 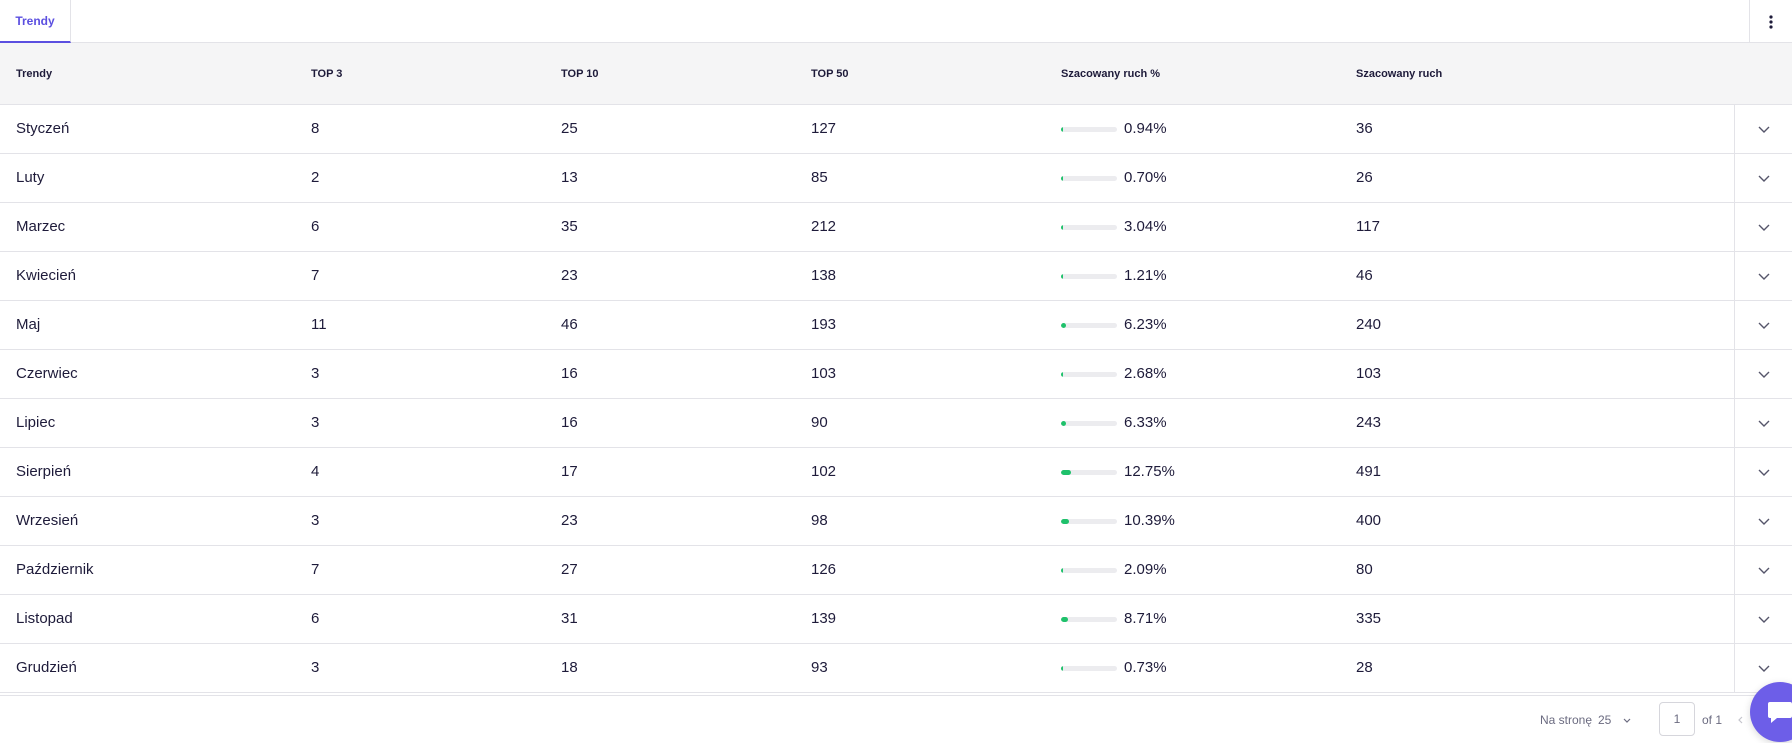 I want to click on prev-page-button, so click(x=1740, y=719).